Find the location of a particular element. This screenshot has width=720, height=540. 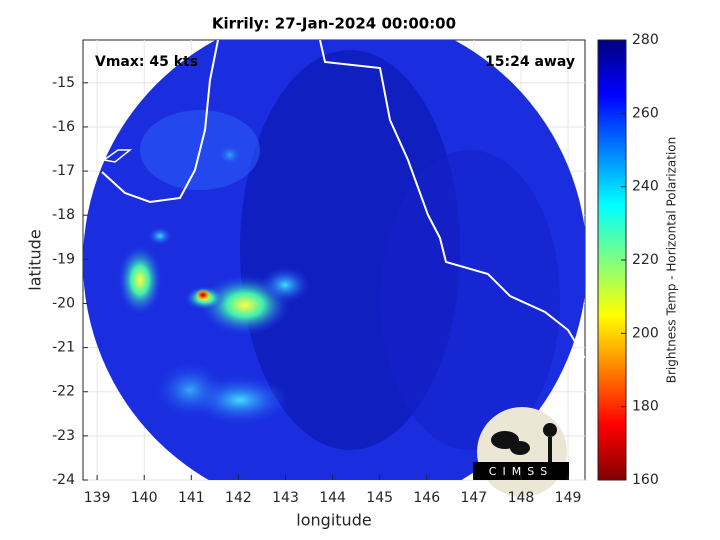

y-tick-label: -24 is located at coordinates (63, 480).